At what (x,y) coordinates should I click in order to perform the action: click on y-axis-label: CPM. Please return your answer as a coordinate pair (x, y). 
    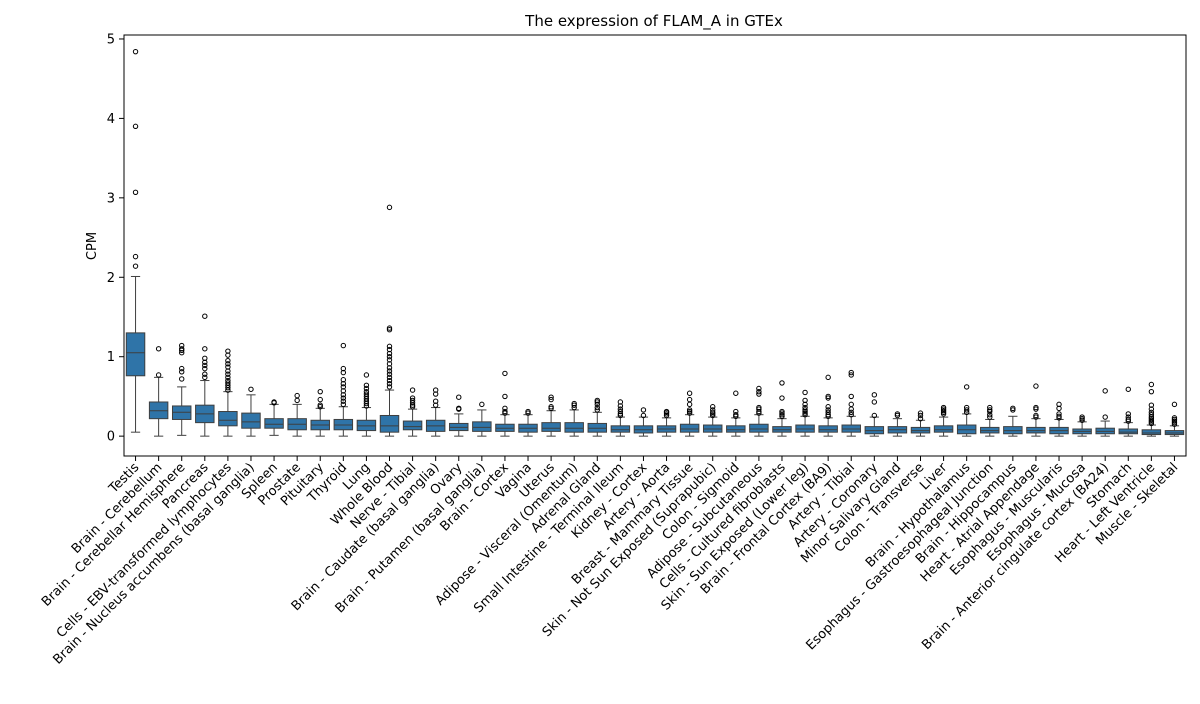
    Looking at the image, I should click on (92, 246).